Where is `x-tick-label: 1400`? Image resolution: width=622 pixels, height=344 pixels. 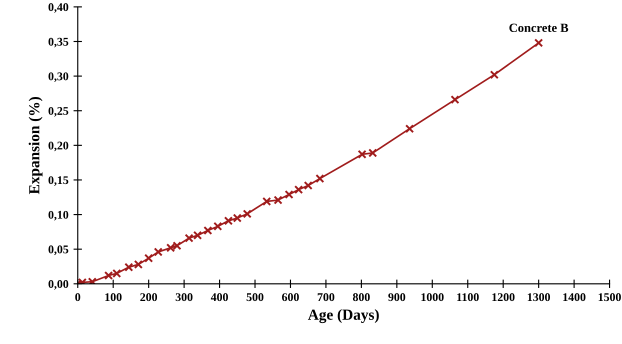
x-tick-label: 1400 is located at coordinates (574, 297).